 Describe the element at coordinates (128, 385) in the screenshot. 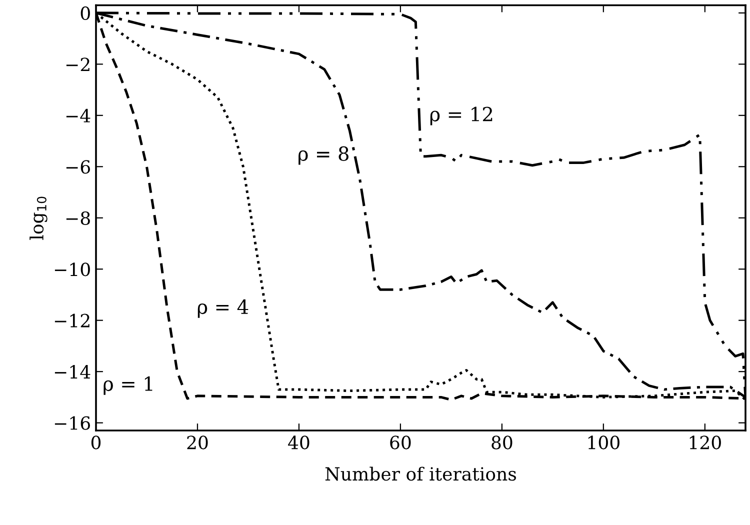

I see `series-label: ρ = 1` at that location.